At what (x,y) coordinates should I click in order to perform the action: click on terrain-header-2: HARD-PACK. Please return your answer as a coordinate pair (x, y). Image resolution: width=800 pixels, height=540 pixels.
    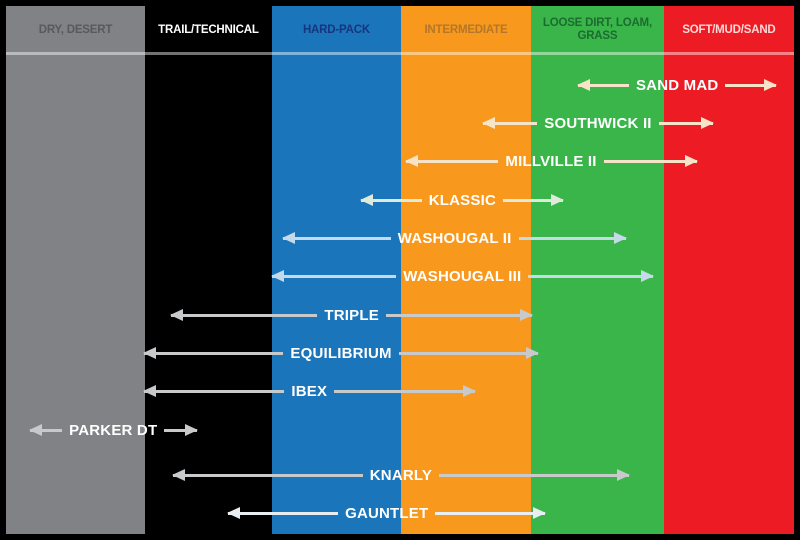
    Looking at the image, I should click on (336, 30).